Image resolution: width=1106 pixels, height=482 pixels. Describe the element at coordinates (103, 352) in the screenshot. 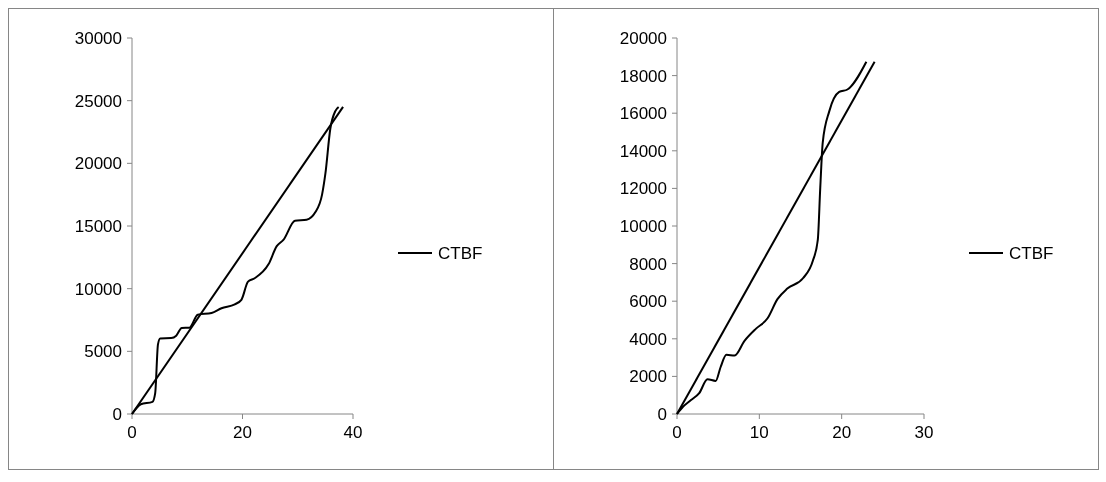

I see `y-tick-label: 5000` at that location.